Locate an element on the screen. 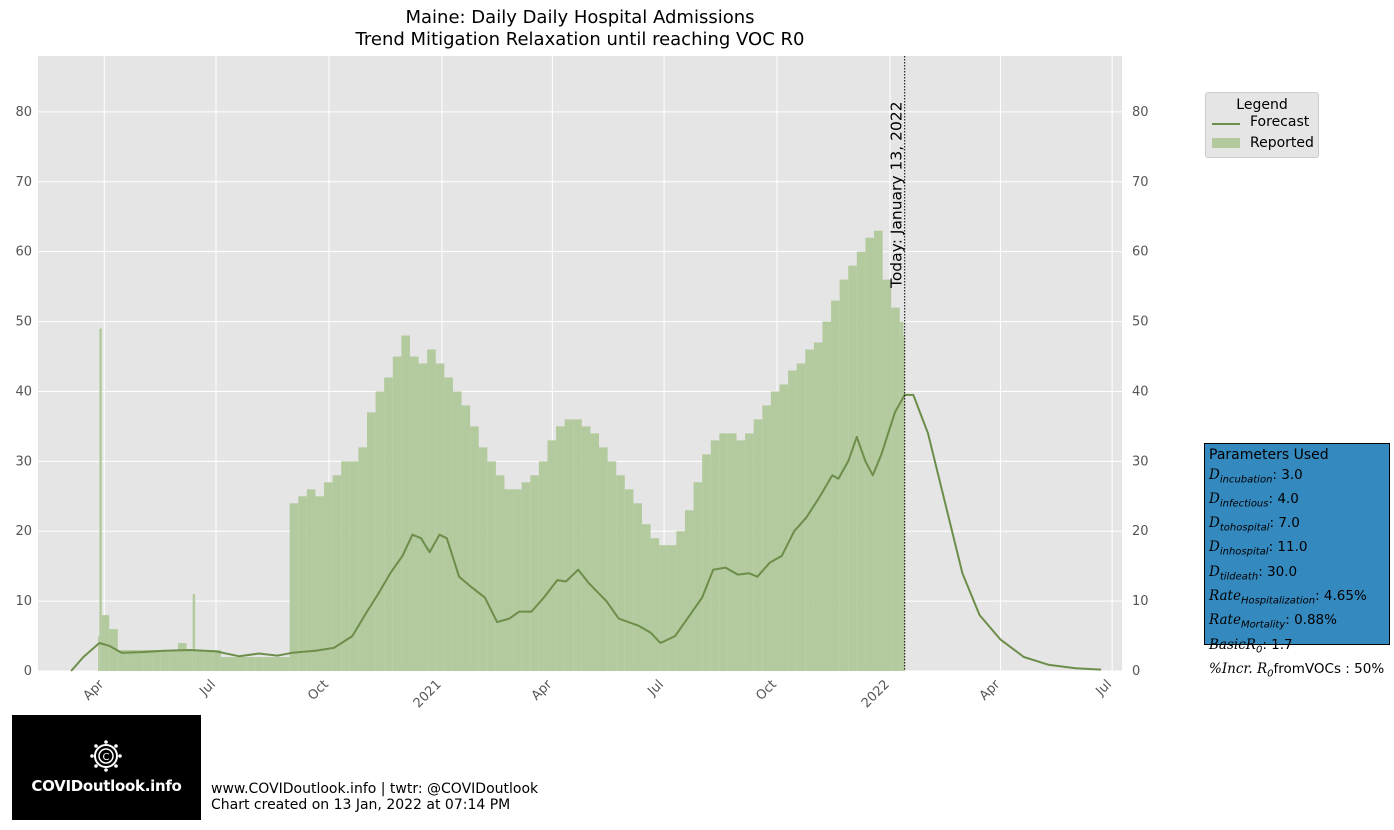  legend-label-reported: Reported is located at coordinates (1282, 143).